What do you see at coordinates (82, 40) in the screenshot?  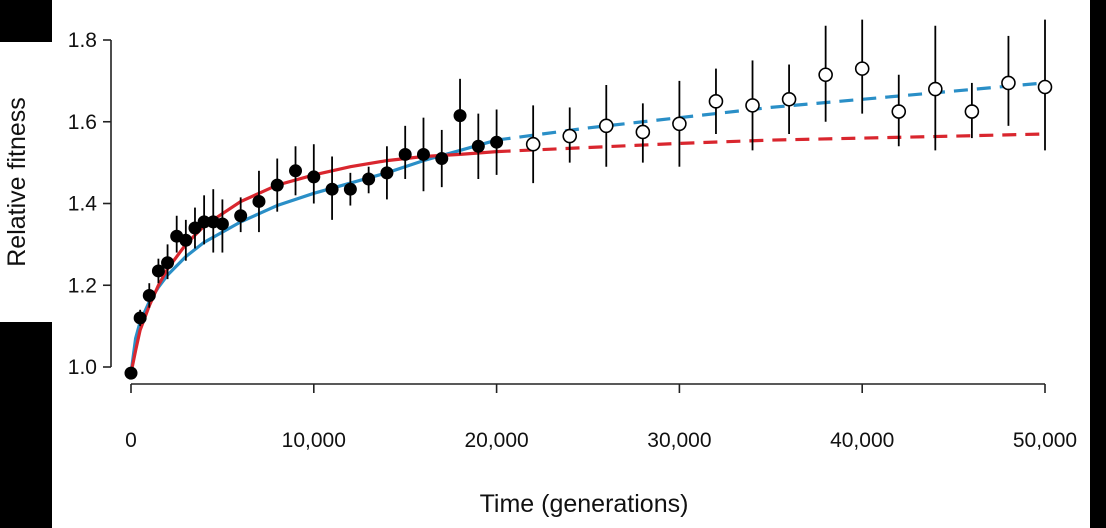 I see `y-tick-label: 1.8` at bounding box center [82, 40].